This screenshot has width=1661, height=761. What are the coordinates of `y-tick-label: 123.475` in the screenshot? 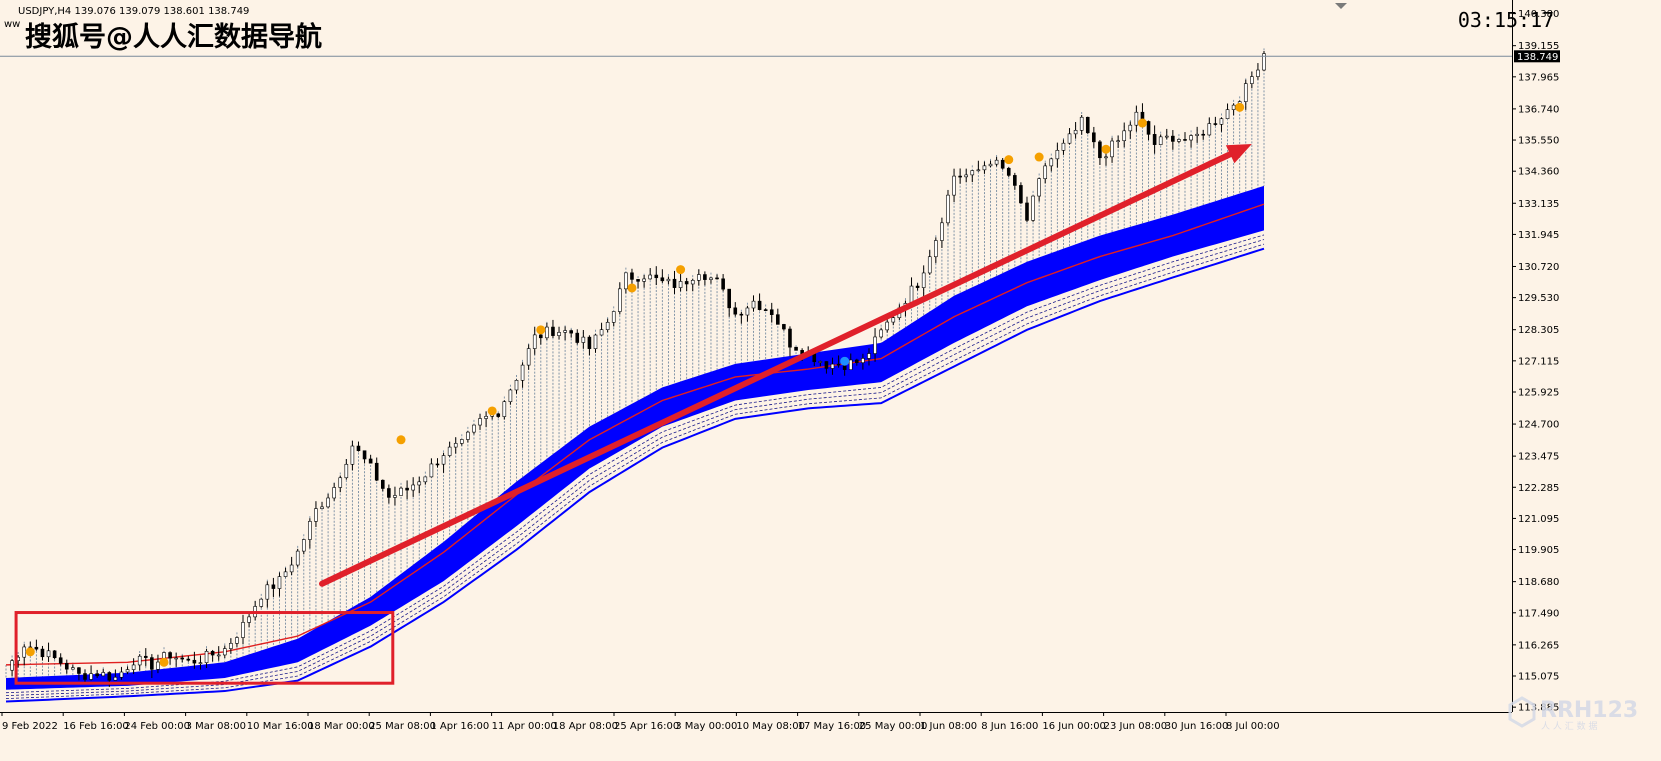 It's located at (1538, 457).